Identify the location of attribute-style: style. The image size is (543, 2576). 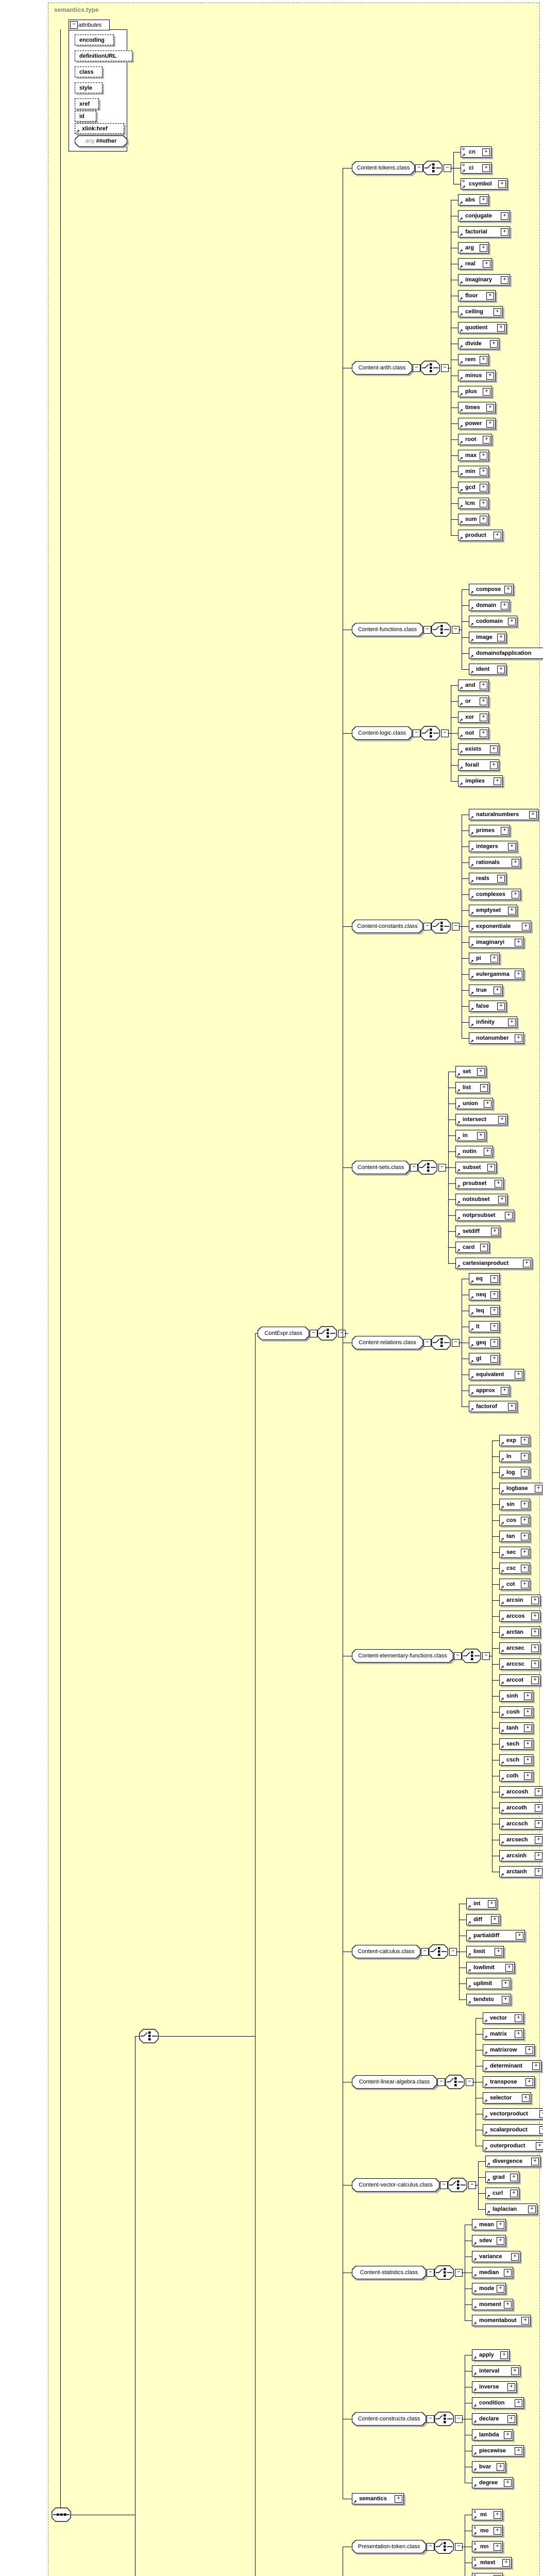
(89, 87).